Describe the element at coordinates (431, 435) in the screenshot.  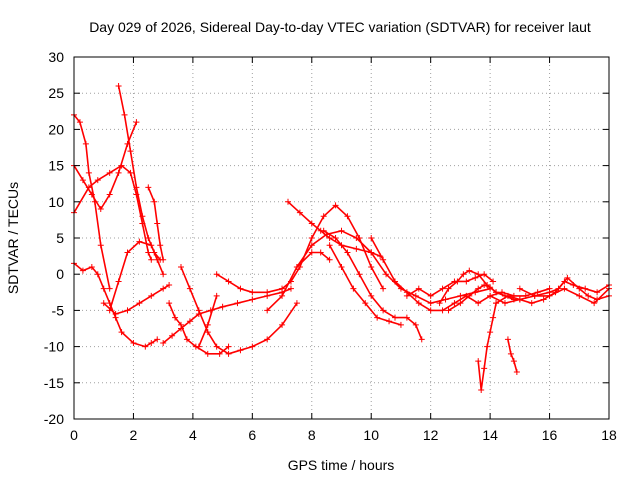
I see `x-tick-label: 12` at that location.